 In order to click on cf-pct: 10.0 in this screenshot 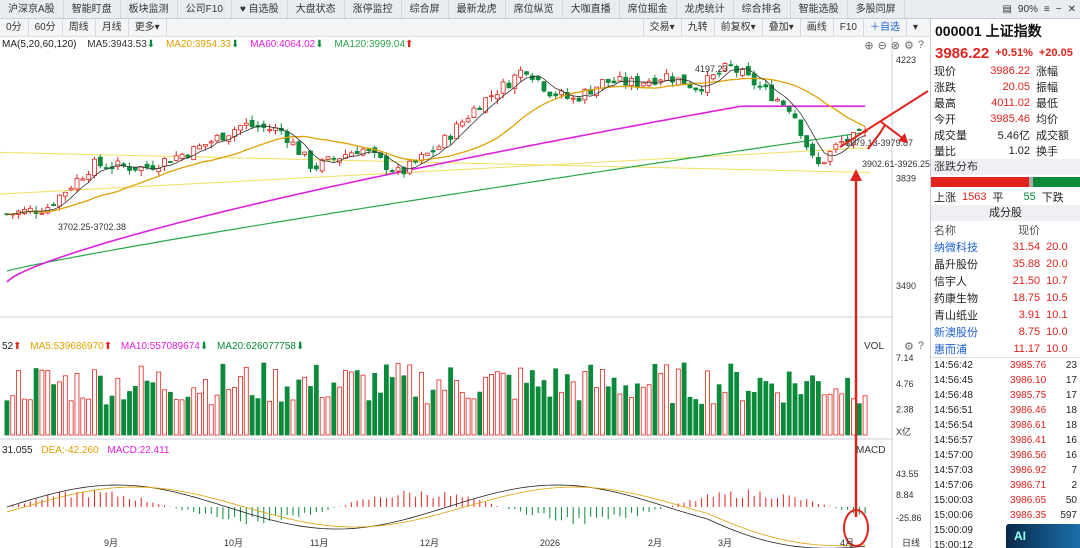, I will do `click(1057, 331)`.